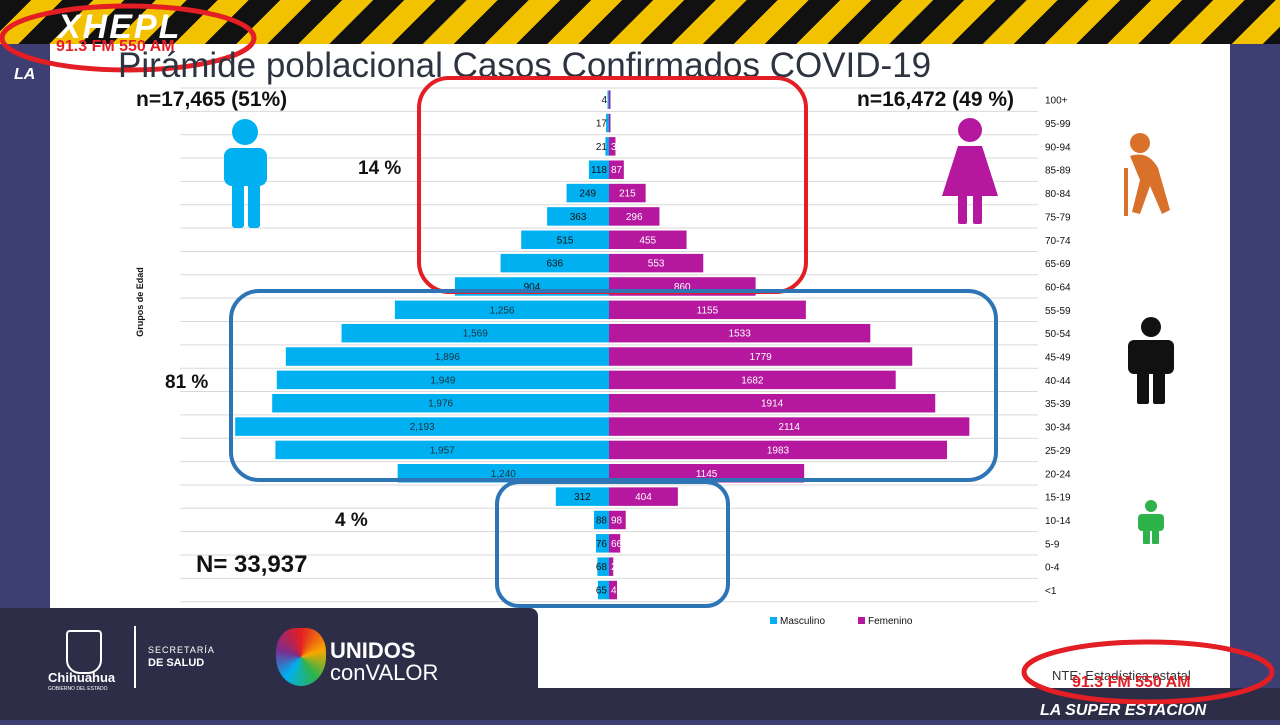  I want to click on label-female-40-44: 1682, so click(752, 380).